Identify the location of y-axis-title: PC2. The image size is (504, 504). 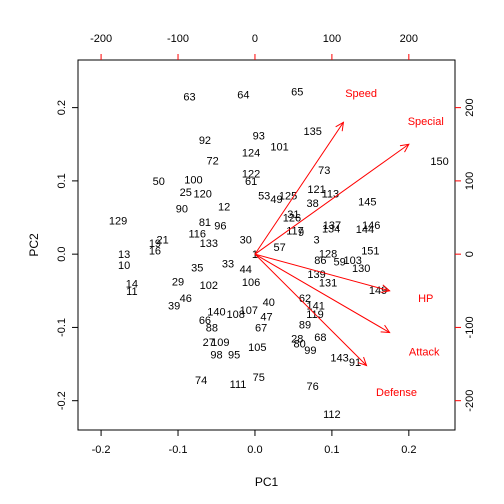
(34, 245).